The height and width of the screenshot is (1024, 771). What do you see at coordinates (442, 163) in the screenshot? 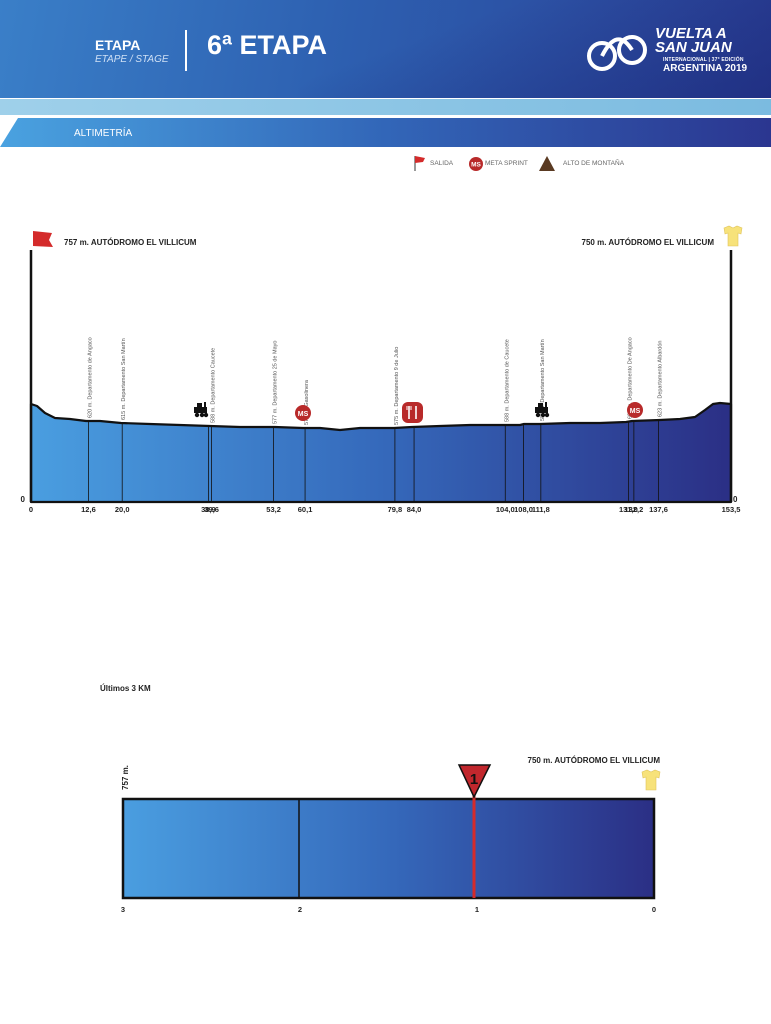
I see `legend-label-salida: SALIDA` at bounding box center [442, 163].